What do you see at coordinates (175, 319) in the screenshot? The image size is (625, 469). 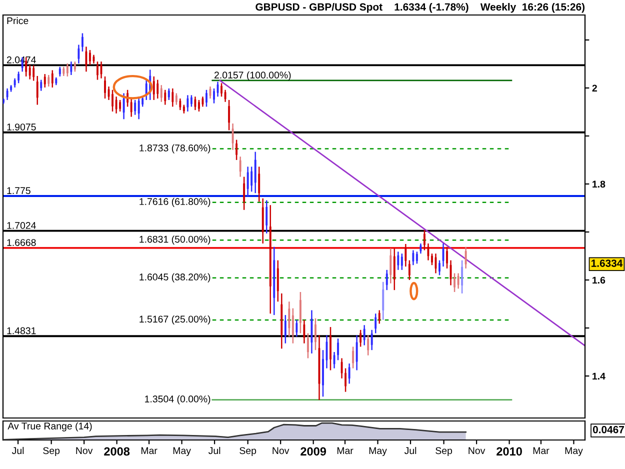 I see `series-label: 1.5167 (25.00%)` at bounding box center [175, 319].